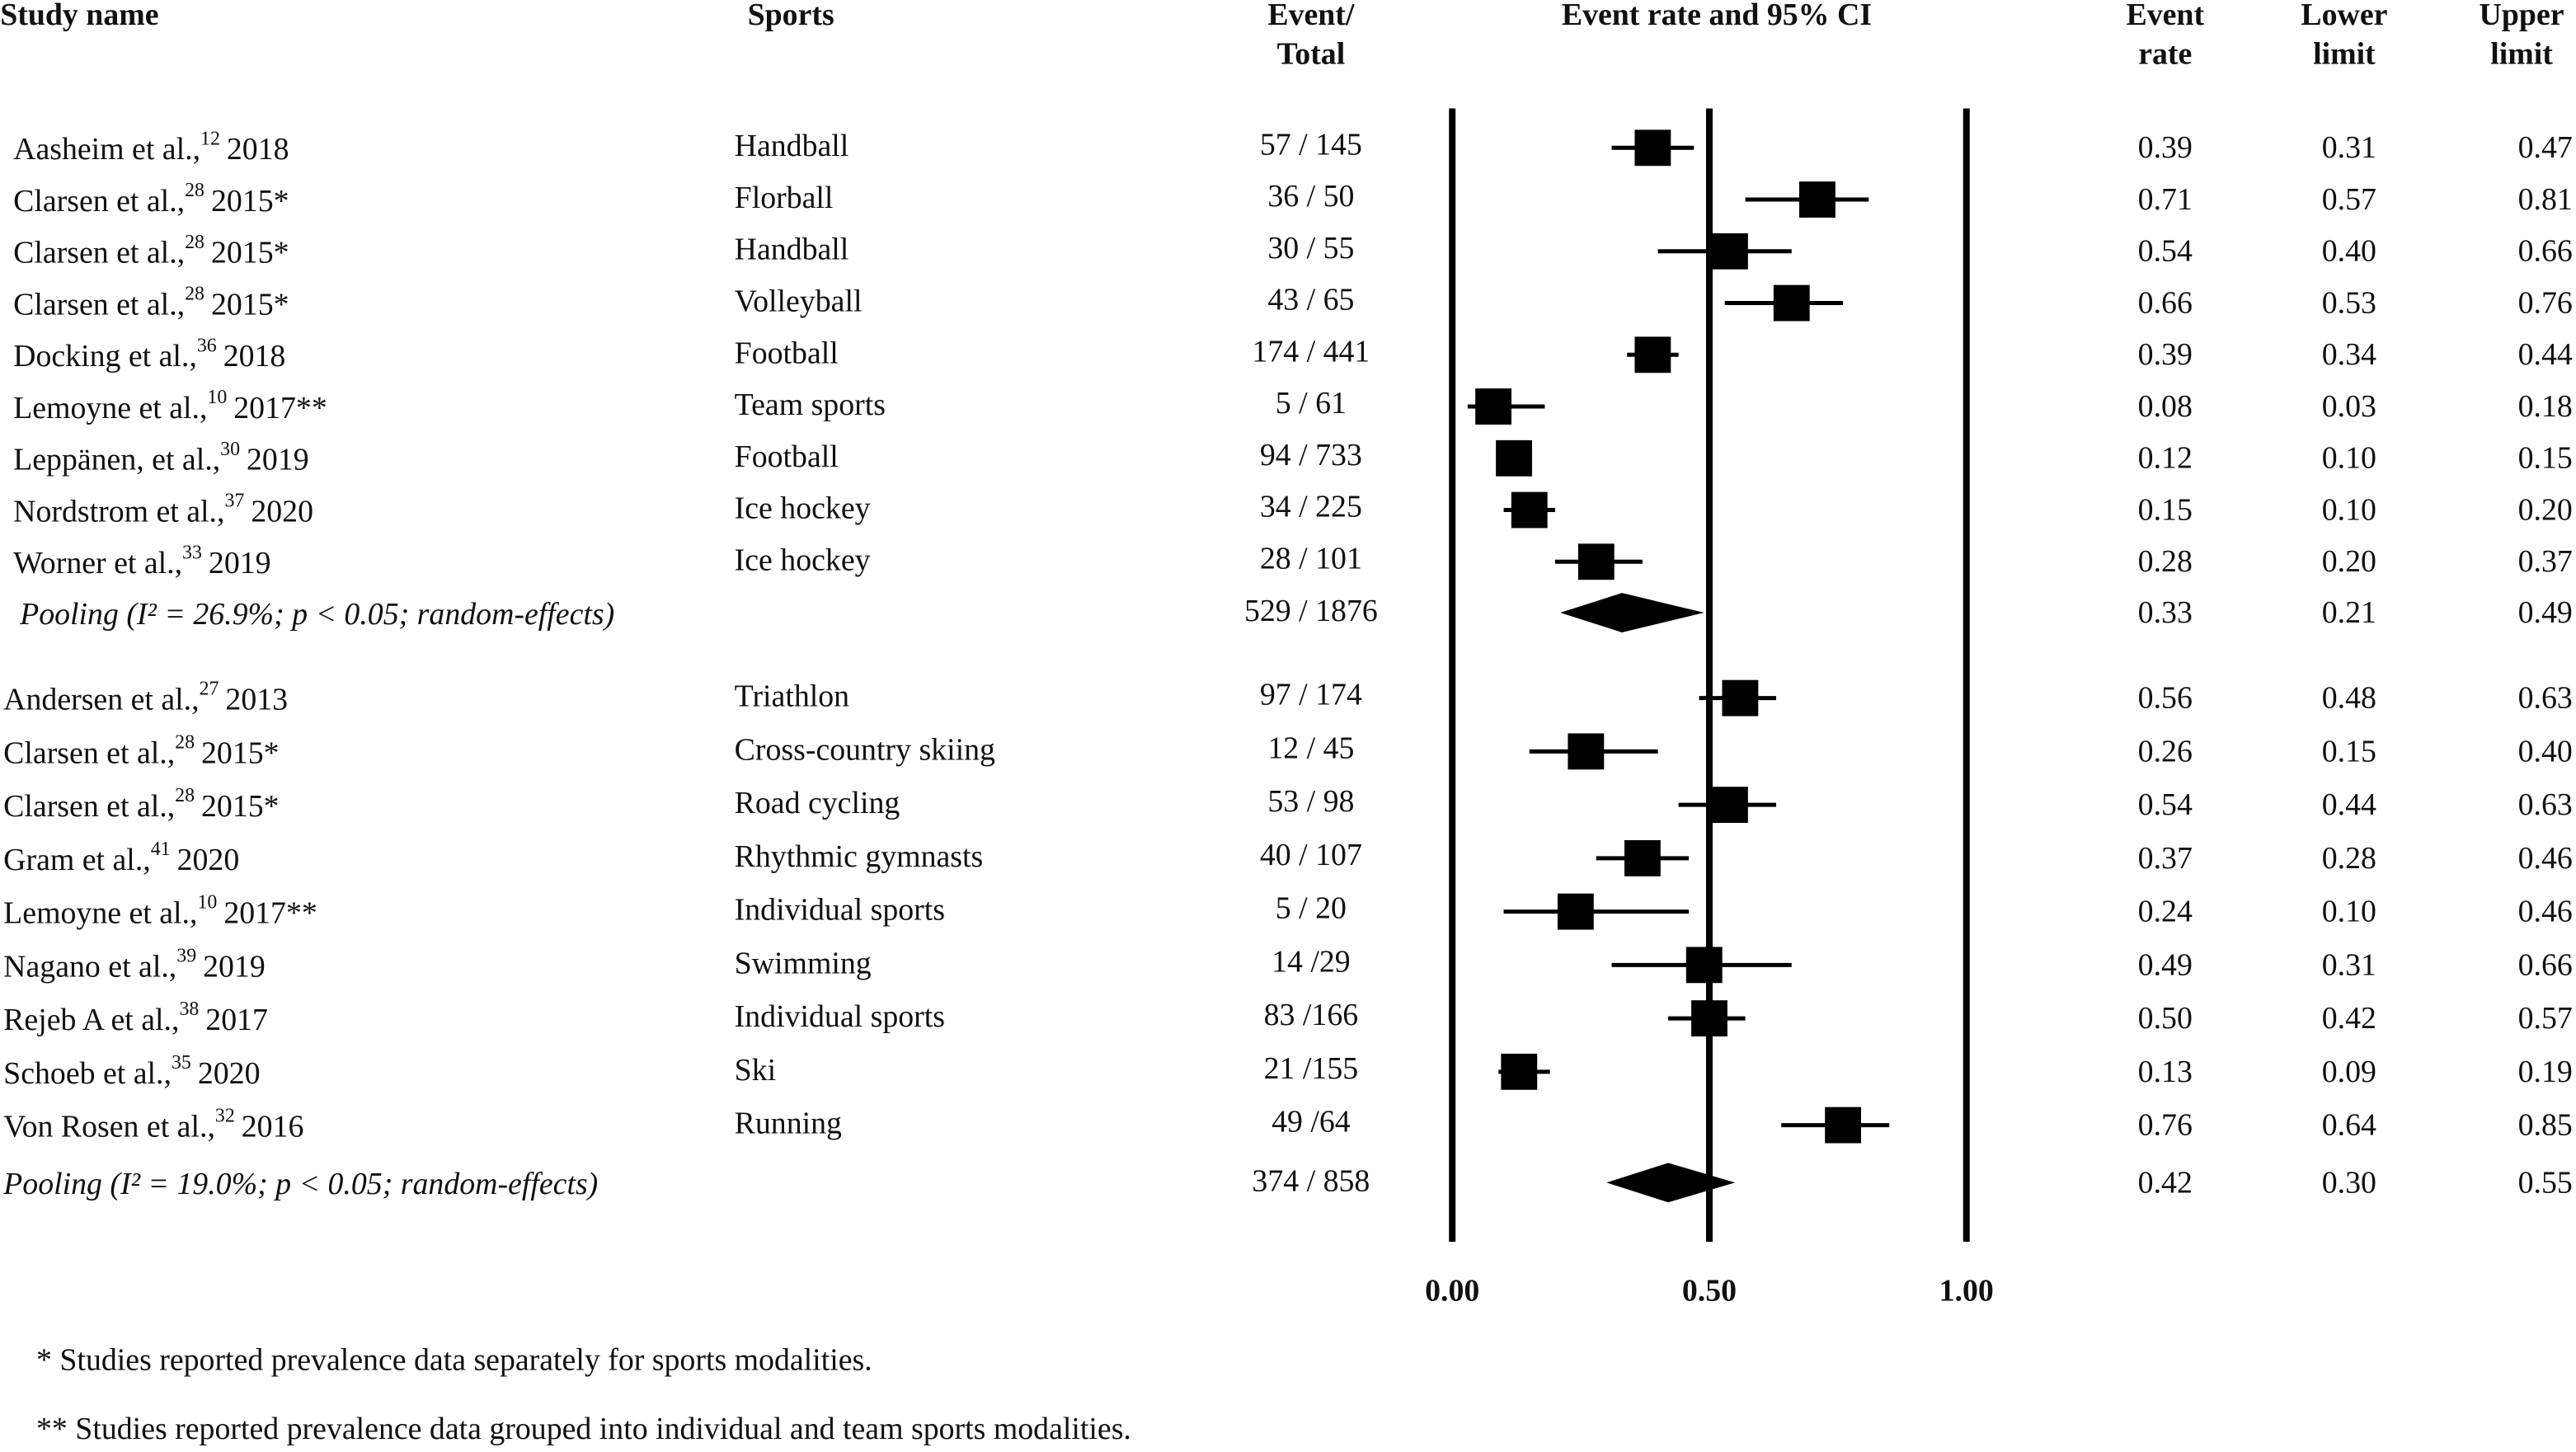  What do you see at coordinates (91, 1020) in the screenshot?
I see `study-author: Rejeb A et al.,` at bounding box center [91, 1020].